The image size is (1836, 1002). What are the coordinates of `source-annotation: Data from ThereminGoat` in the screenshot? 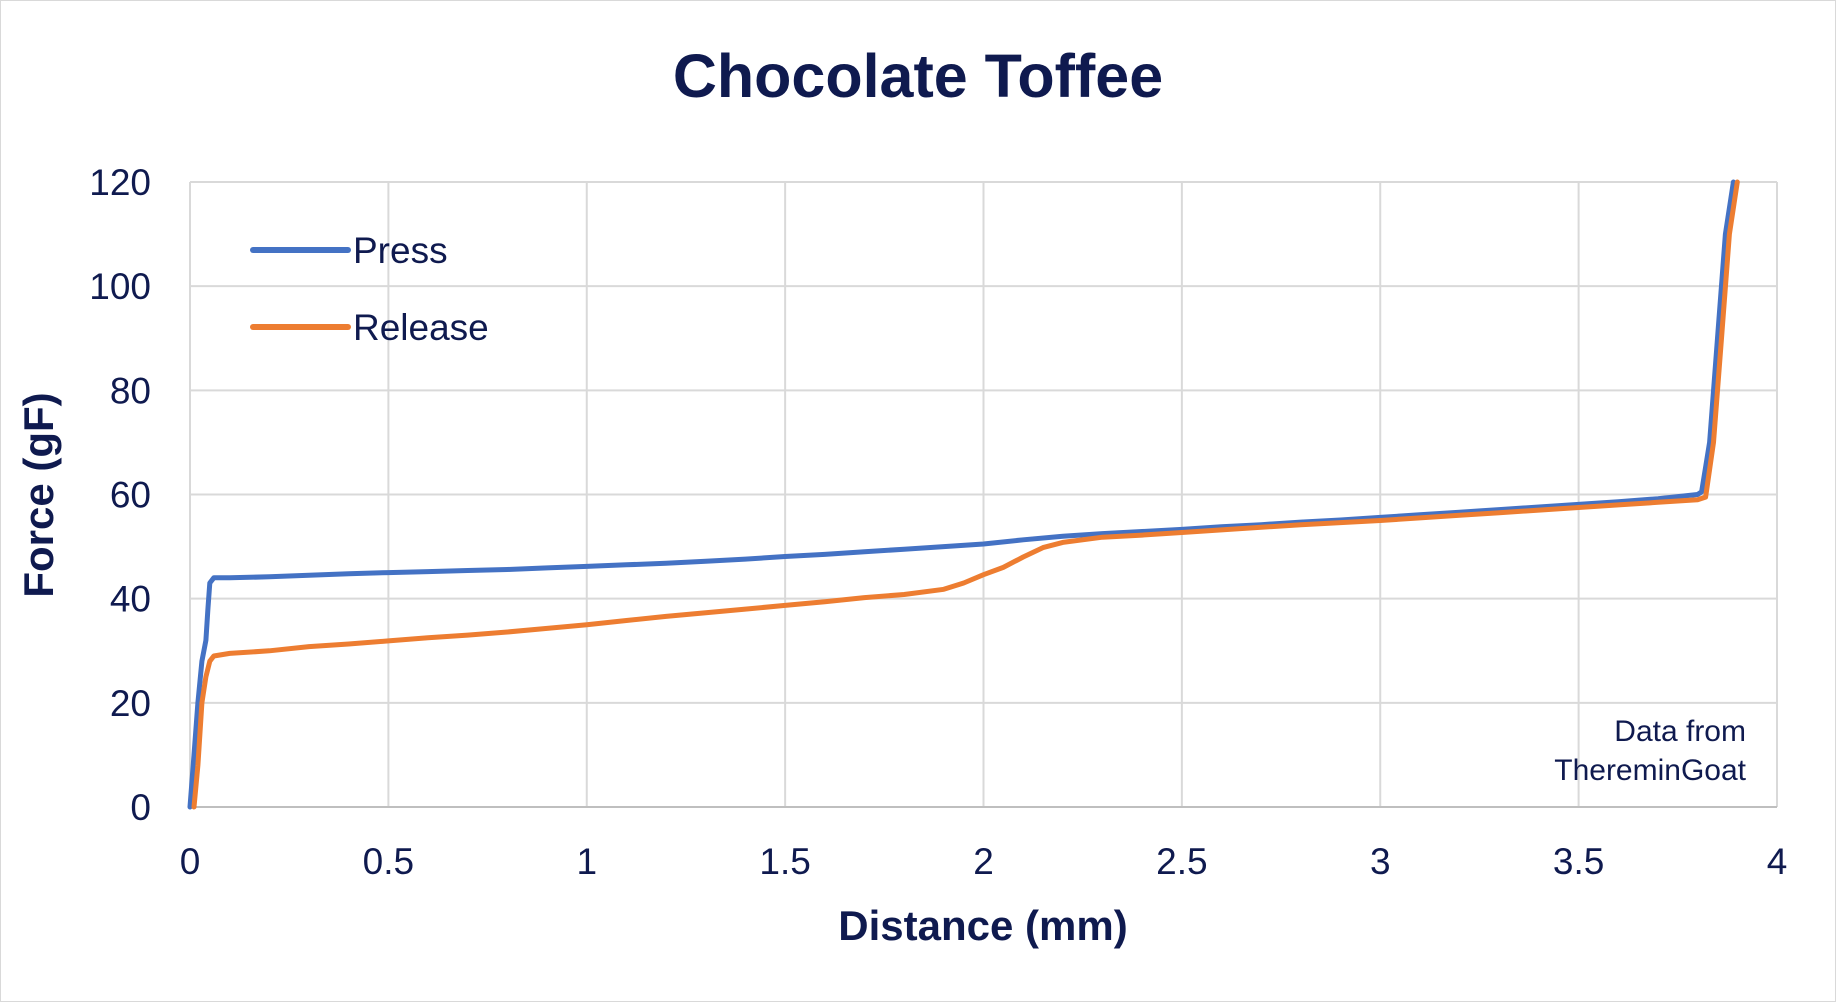 It's located at (1650, 751).